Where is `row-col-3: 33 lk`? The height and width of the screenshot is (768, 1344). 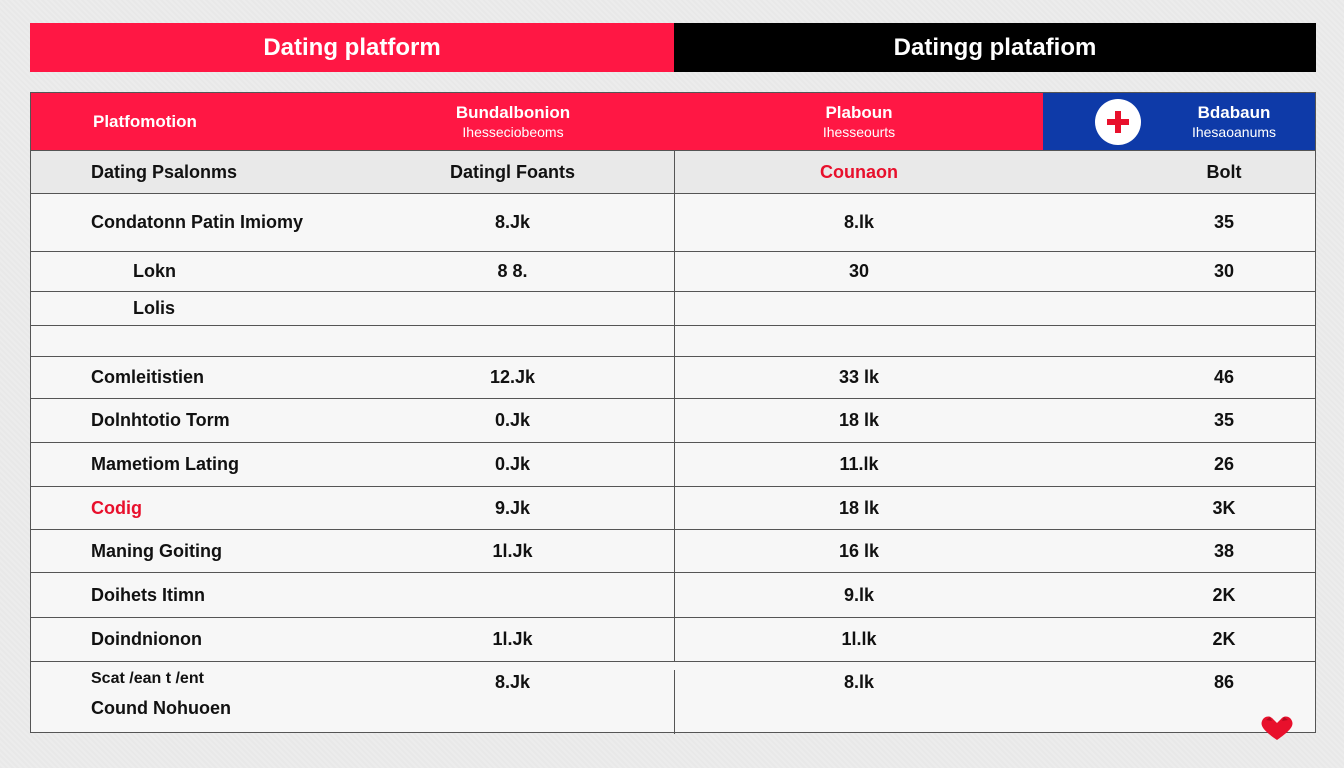
row-col-3: 33 lk is located at coordinates (859, 377).